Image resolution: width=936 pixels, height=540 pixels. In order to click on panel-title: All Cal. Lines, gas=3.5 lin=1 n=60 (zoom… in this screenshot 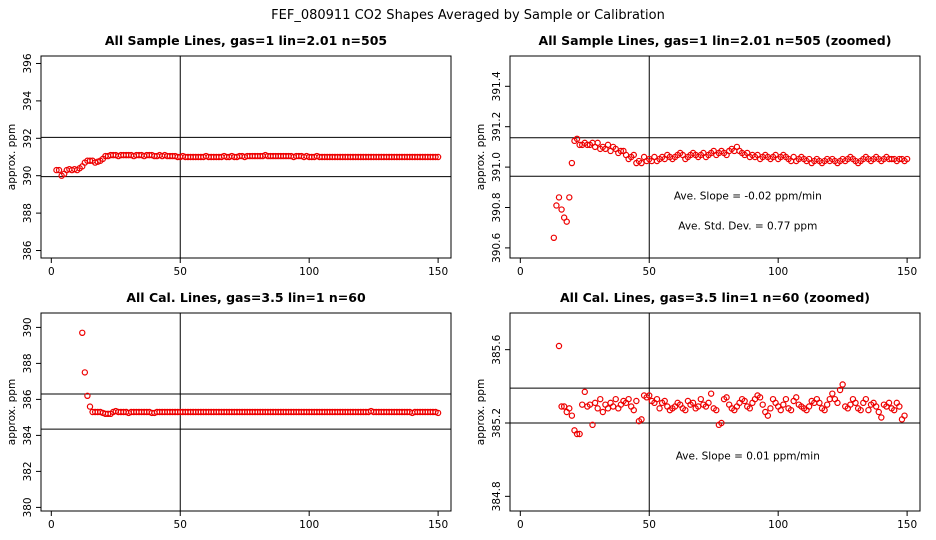, I will do `click(715, 297)`.